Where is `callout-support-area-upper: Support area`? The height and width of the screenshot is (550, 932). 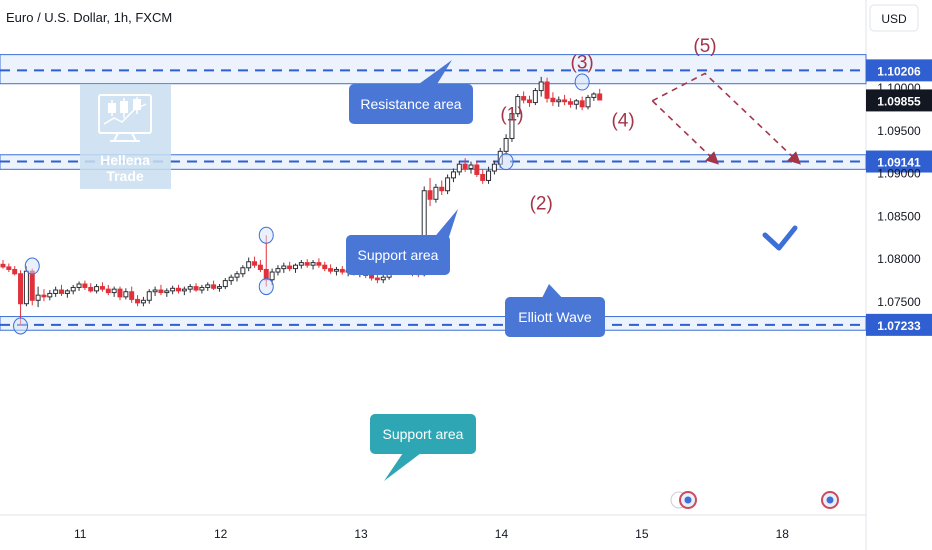 callout-support-area-upper: Support area is located at coordinates (402, 242).